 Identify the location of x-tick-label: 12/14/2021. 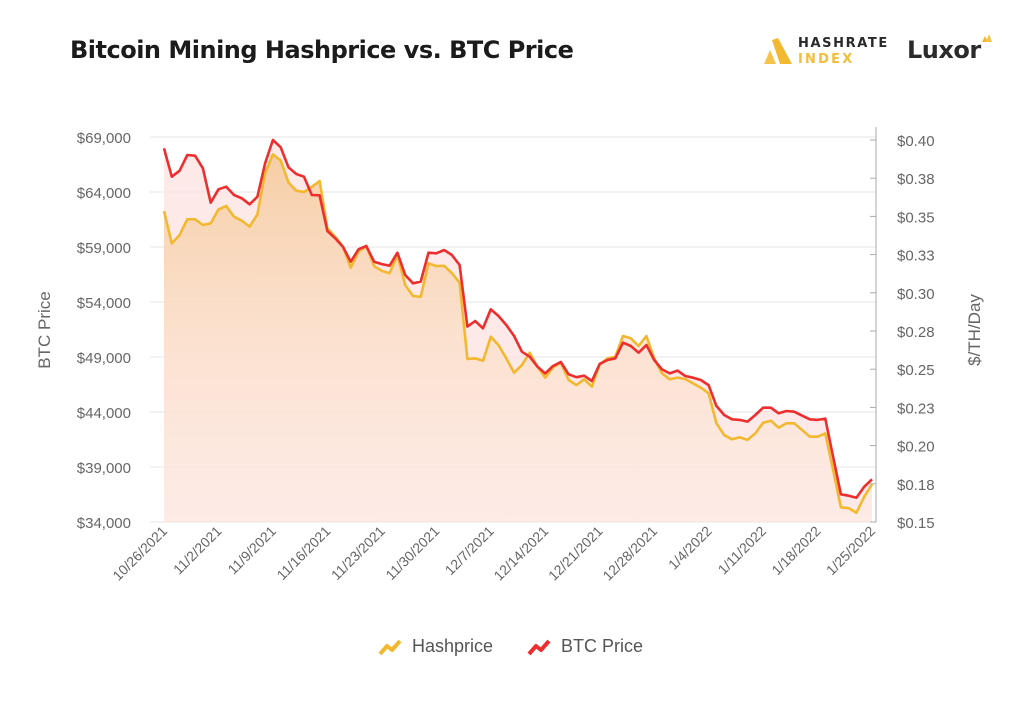
(520, 553).